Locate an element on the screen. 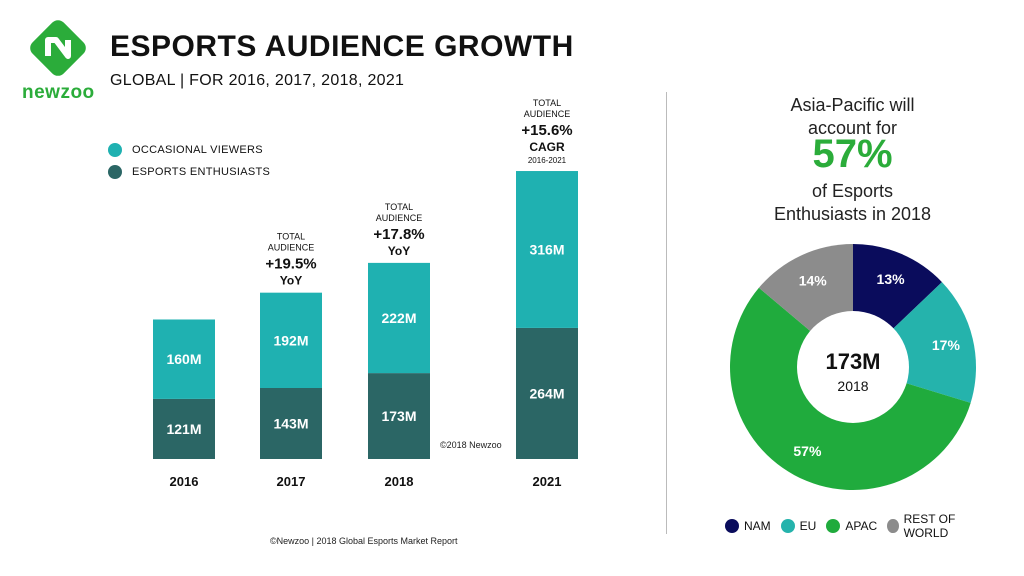  pie-legend-nam-swatch is located at coordinates (732, 526).